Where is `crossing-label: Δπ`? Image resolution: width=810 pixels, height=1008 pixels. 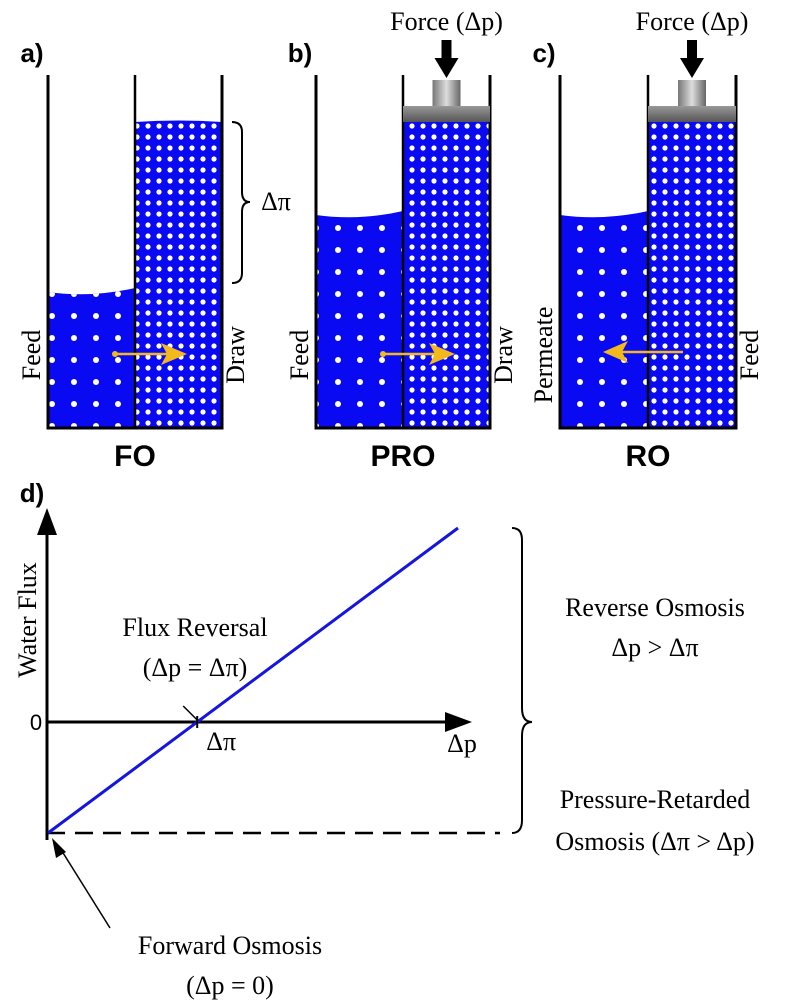 crossing-label: Δπ is located at coordinates (221, 741).